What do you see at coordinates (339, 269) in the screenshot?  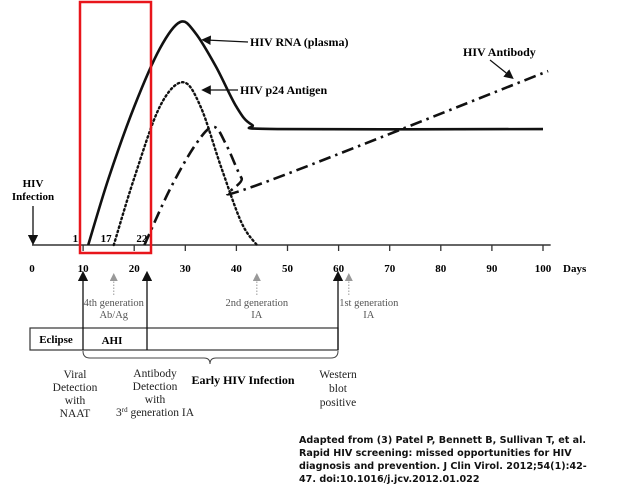 I see `x-tick-label: 60` at bounding box center [339, 269].